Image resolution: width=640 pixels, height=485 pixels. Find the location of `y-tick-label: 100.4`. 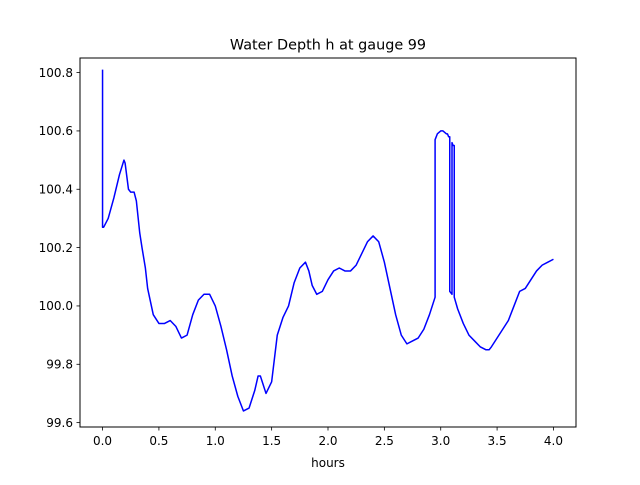

y-tick-label: 100.4 is located at coordinates (56, 189).